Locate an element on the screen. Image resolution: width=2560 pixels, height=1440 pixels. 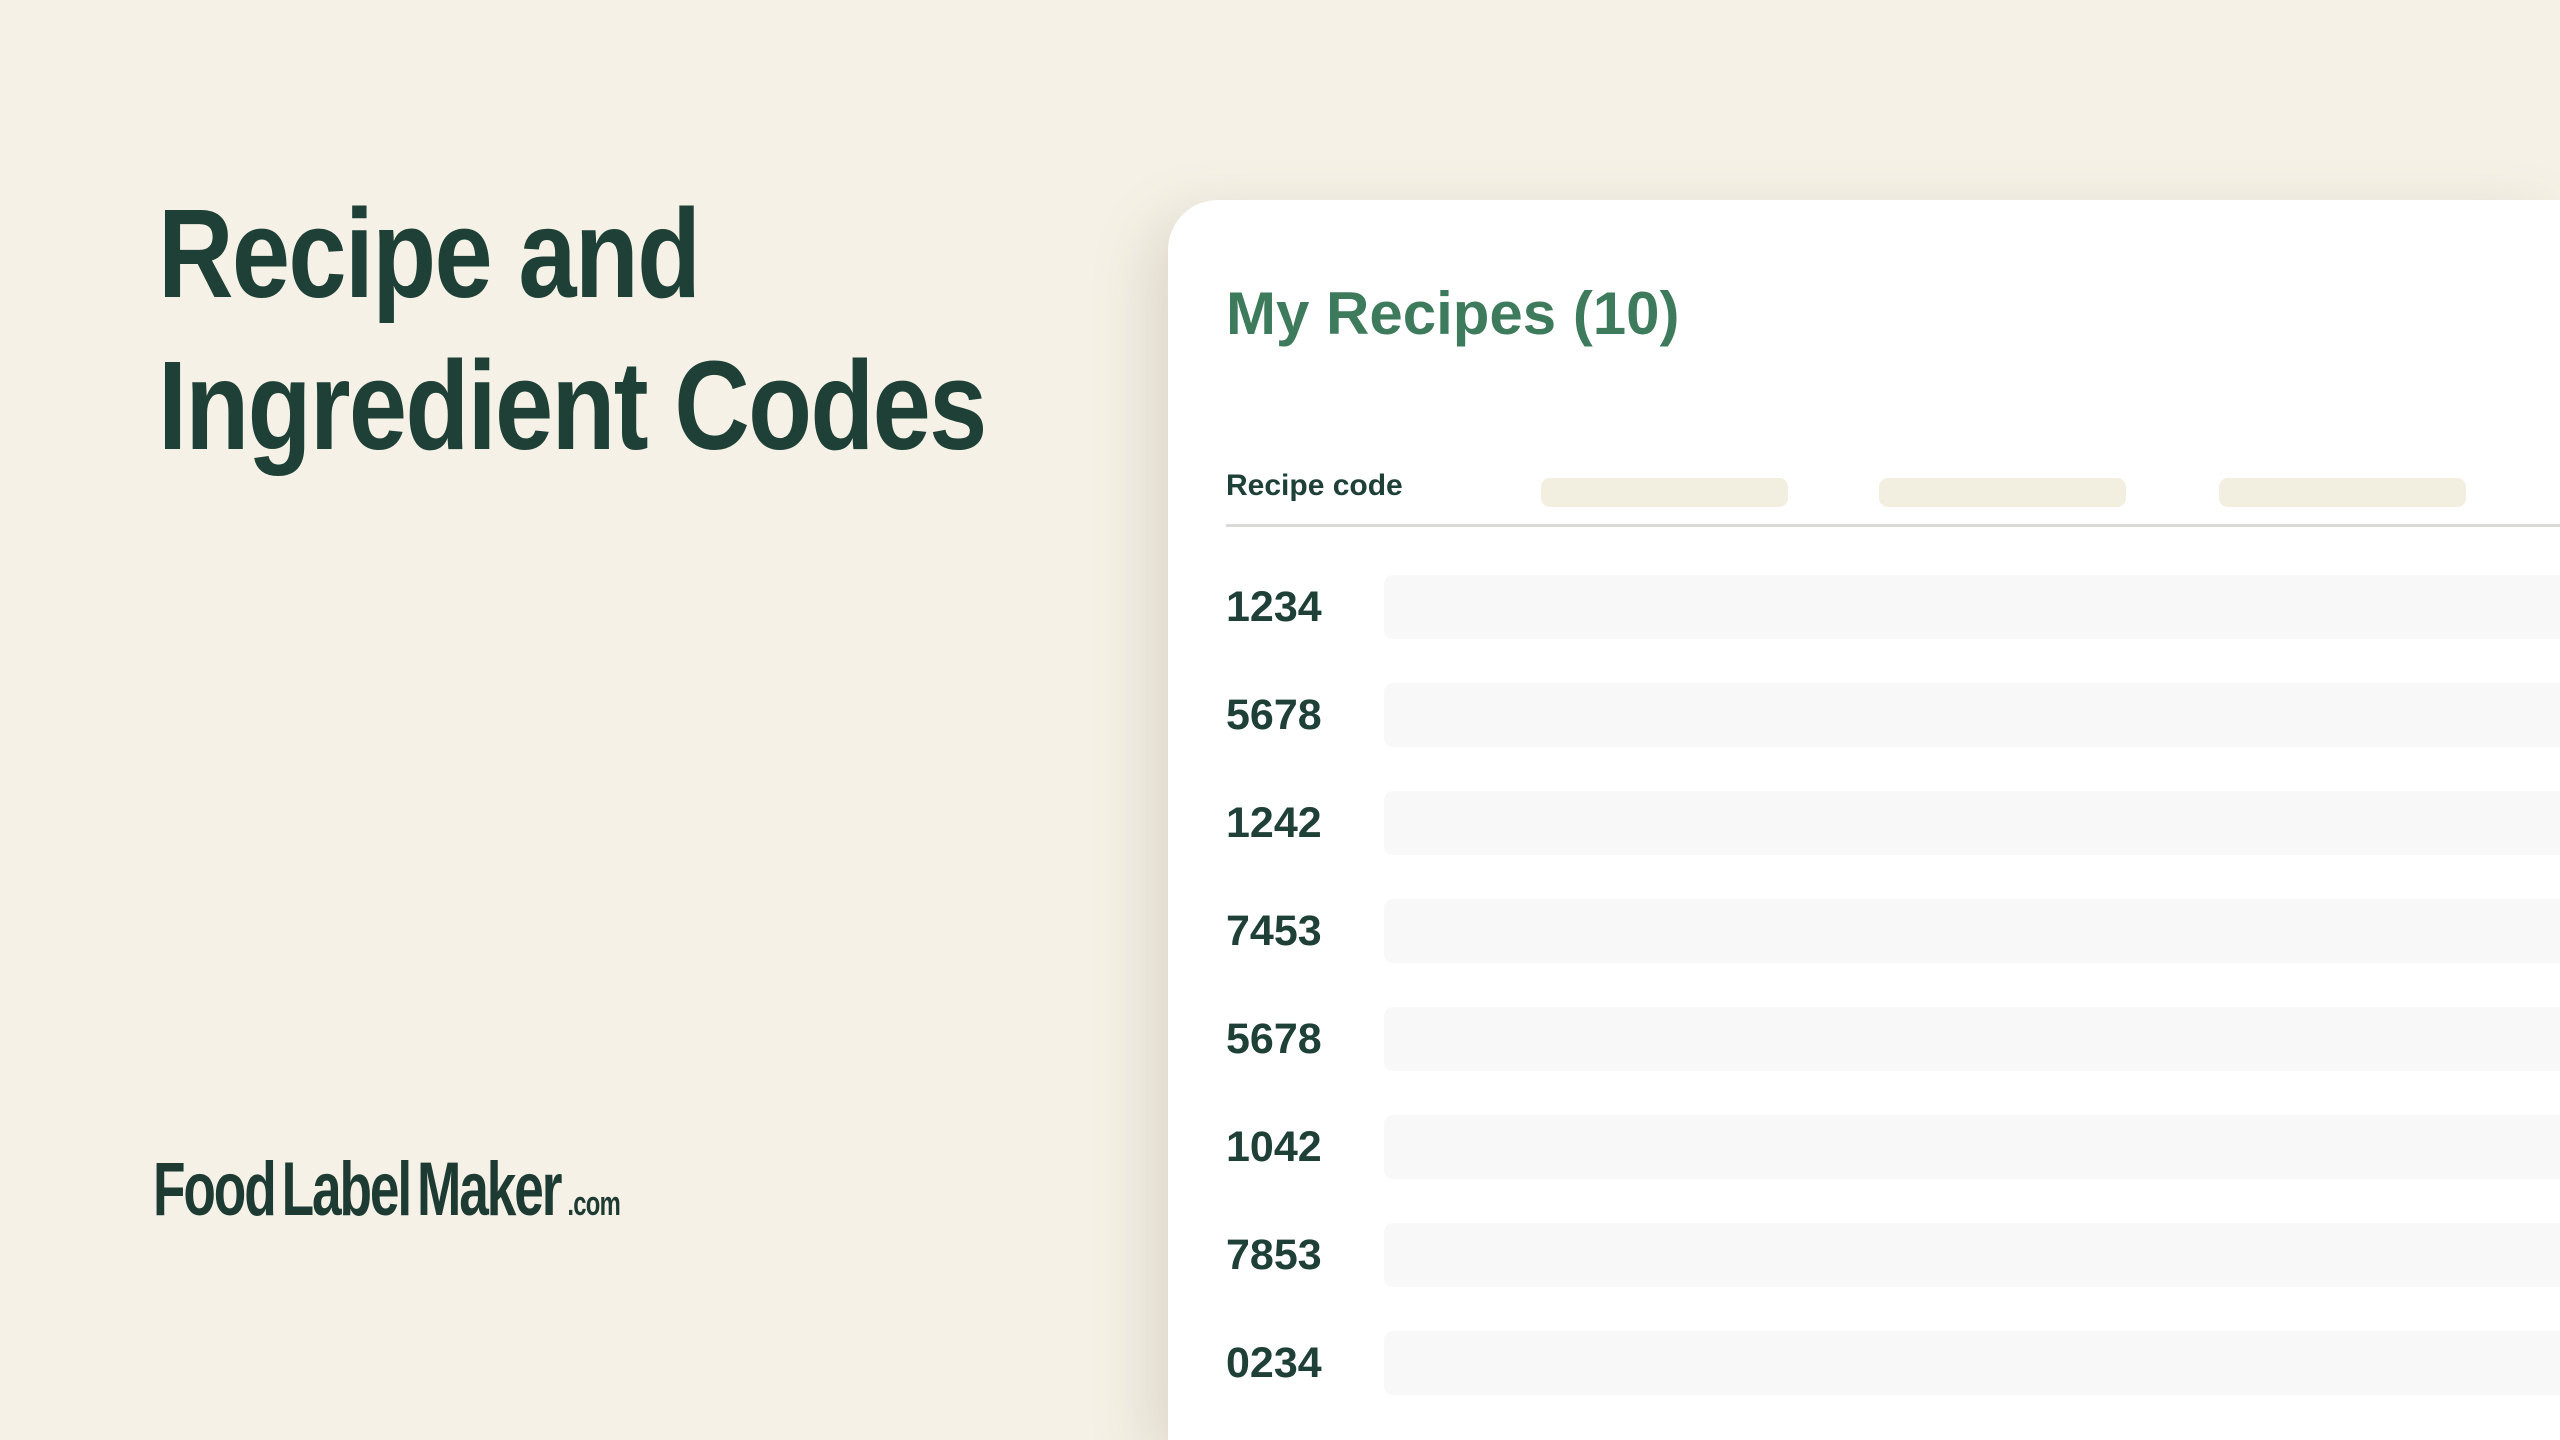
recipe-code-cell: 1242 is located at coordinates (1274, 823).